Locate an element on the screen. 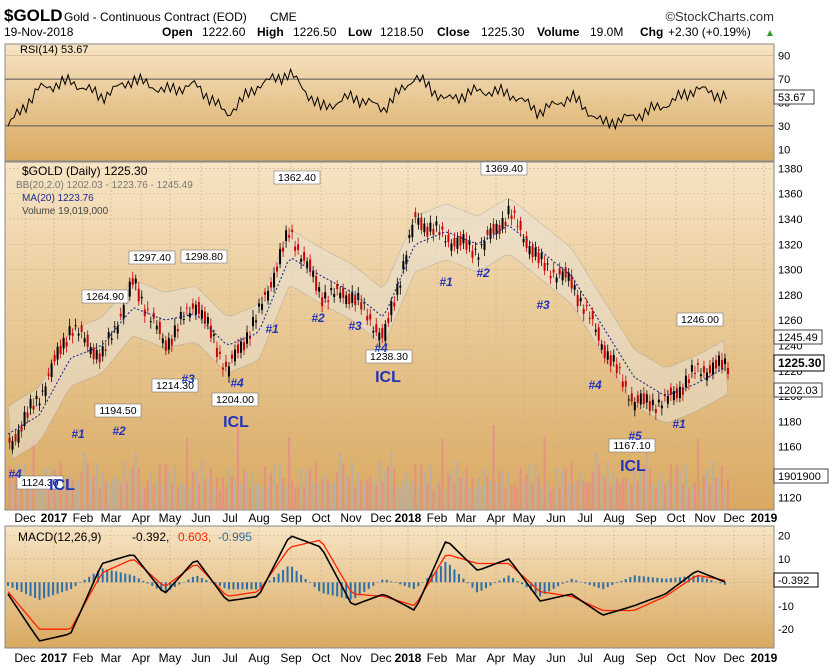 Image resolution: width=834 pixels, height=666 pixels. x-tick-label: Feb is located at coordinates (83, 658).